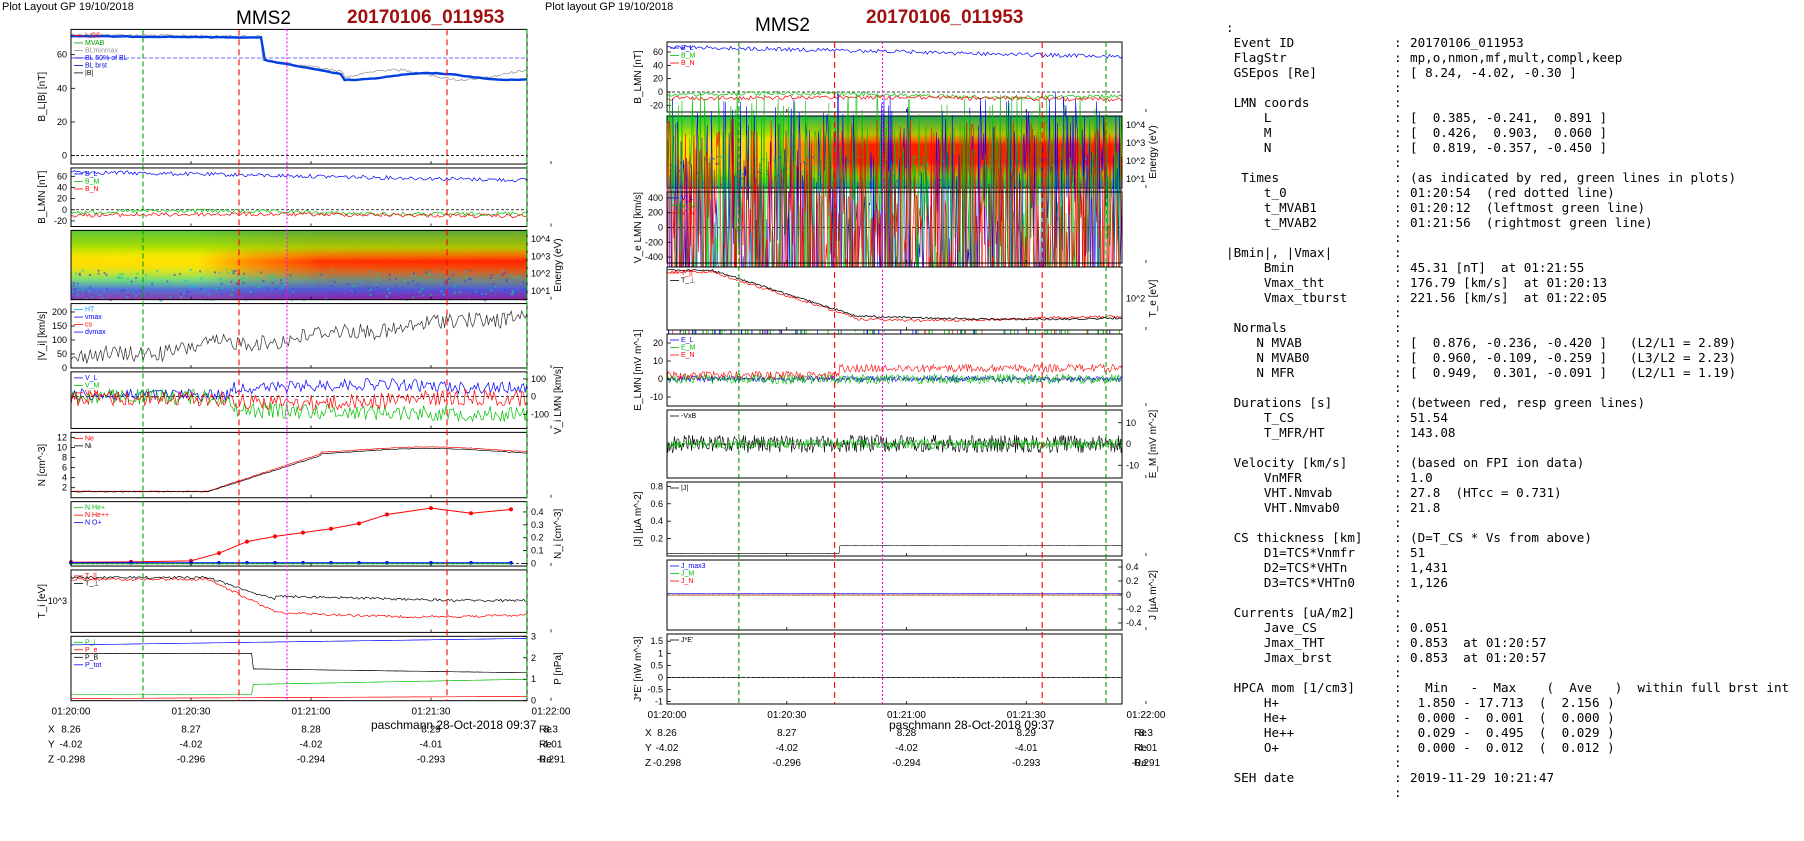 This screenshot has height=841, width=1804. Describe the element at coordinates (68, 7) in the screenshot. I see `left-header: Plot Layout GP 19/10/2018` at that location.